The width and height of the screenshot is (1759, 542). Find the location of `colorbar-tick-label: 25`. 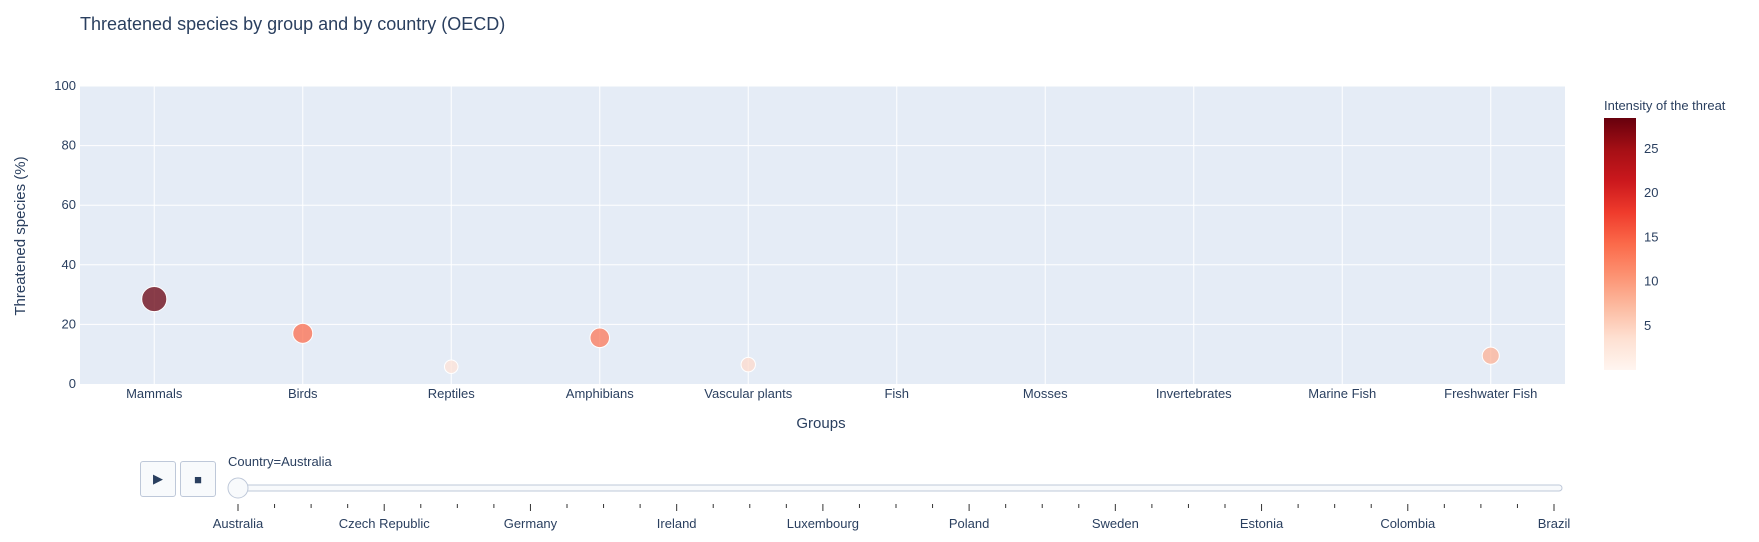

colorbar-tick-label: 25 is located at coordinates (1651, 148).